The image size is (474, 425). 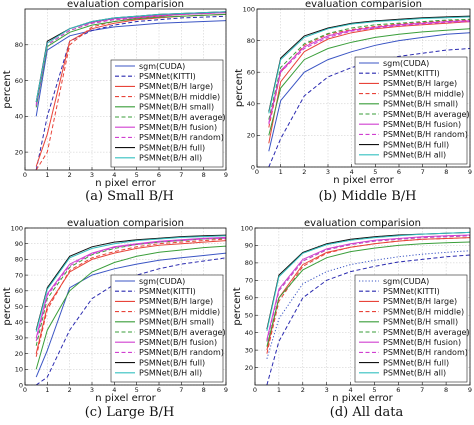 I want to click on y-tick-label: 10, so click(x=19, y=370).